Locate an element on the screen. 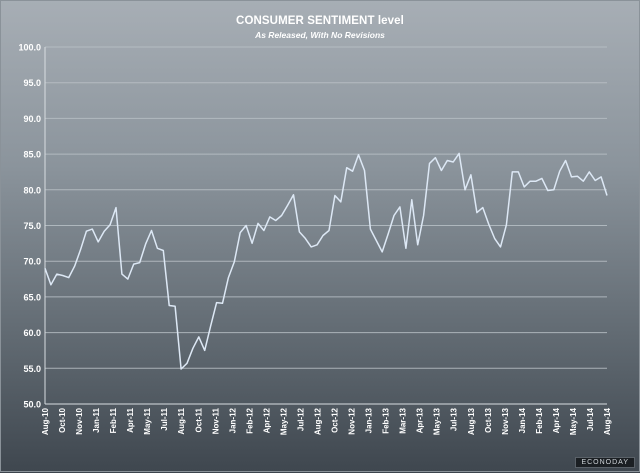  x-tick-label: Nov-13 is located at coordinates (505, 420).